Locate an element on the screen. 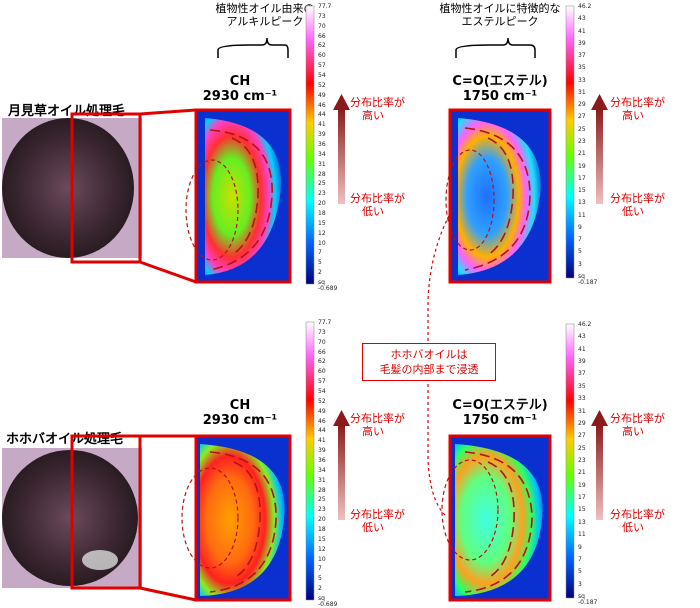 This screenshot has height=608, width=700. label-low-ch-bottom: 分布比率が 低い is located at coordinates (377, 521).